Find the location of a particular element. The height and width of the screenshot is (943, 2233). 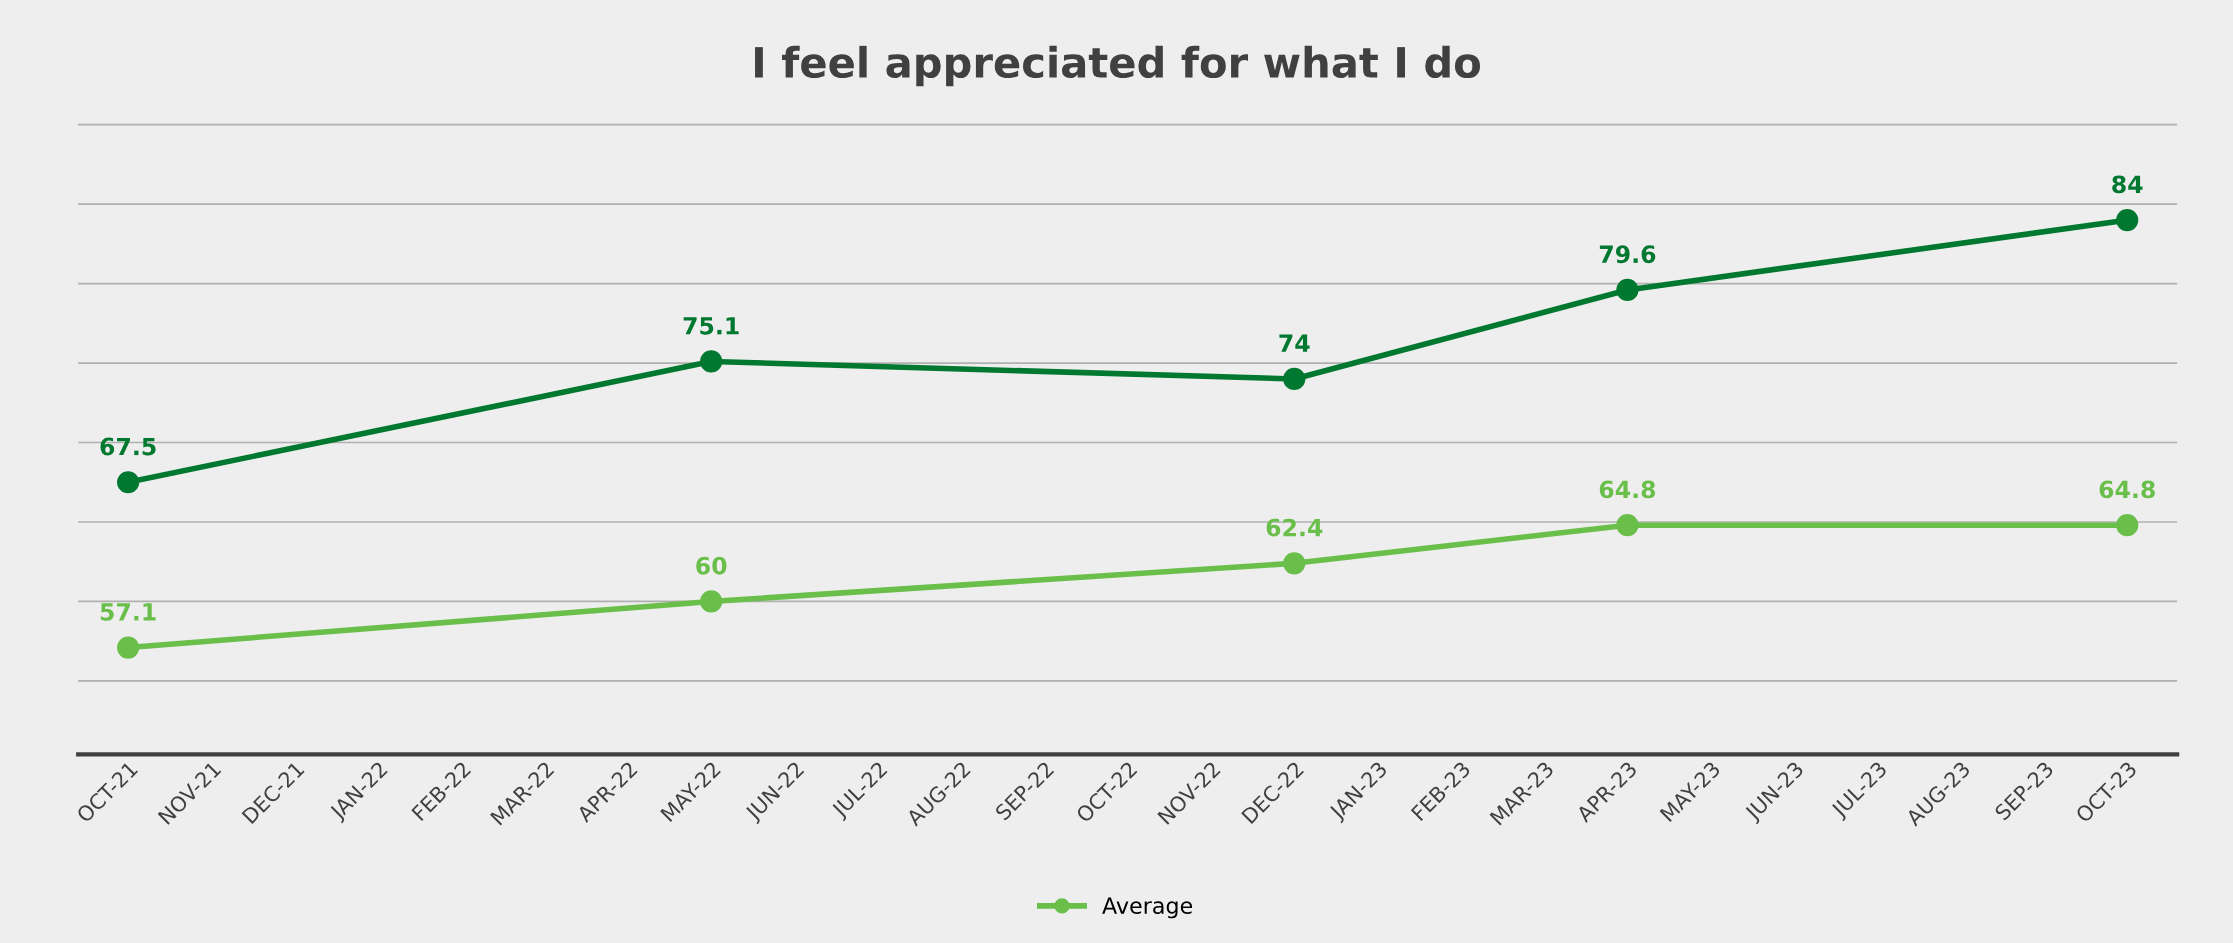

data-label: 62.4 is located at coordinates (1294, 527).